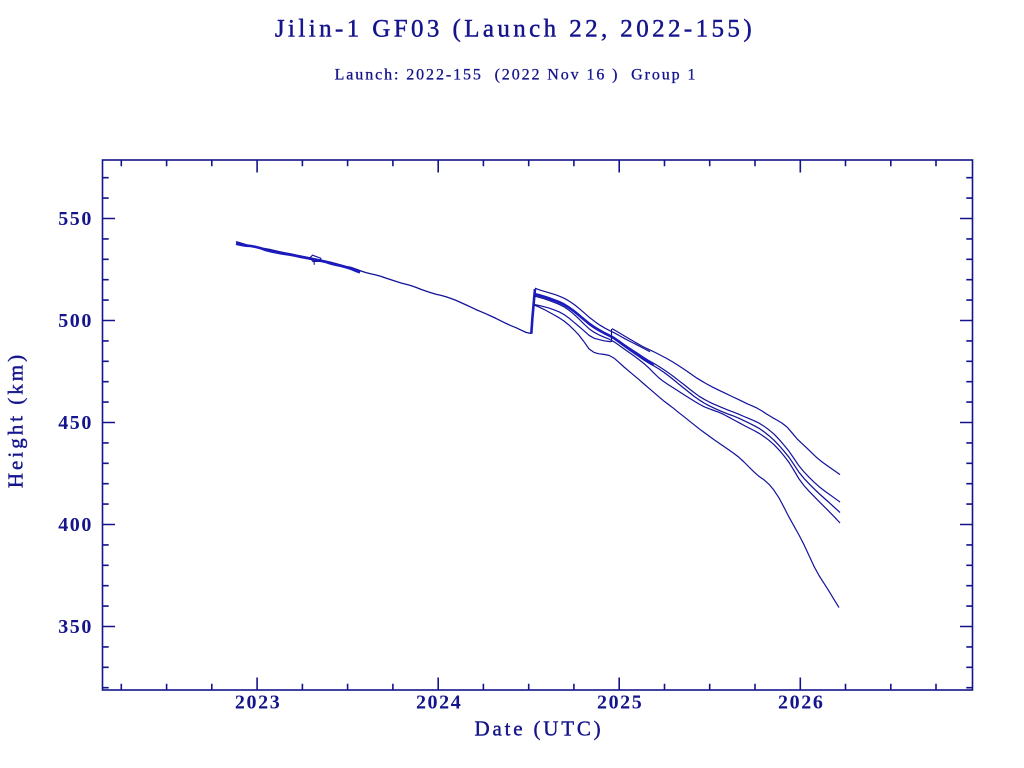  I want to click on svg-text: 2023, so click(258, 703).